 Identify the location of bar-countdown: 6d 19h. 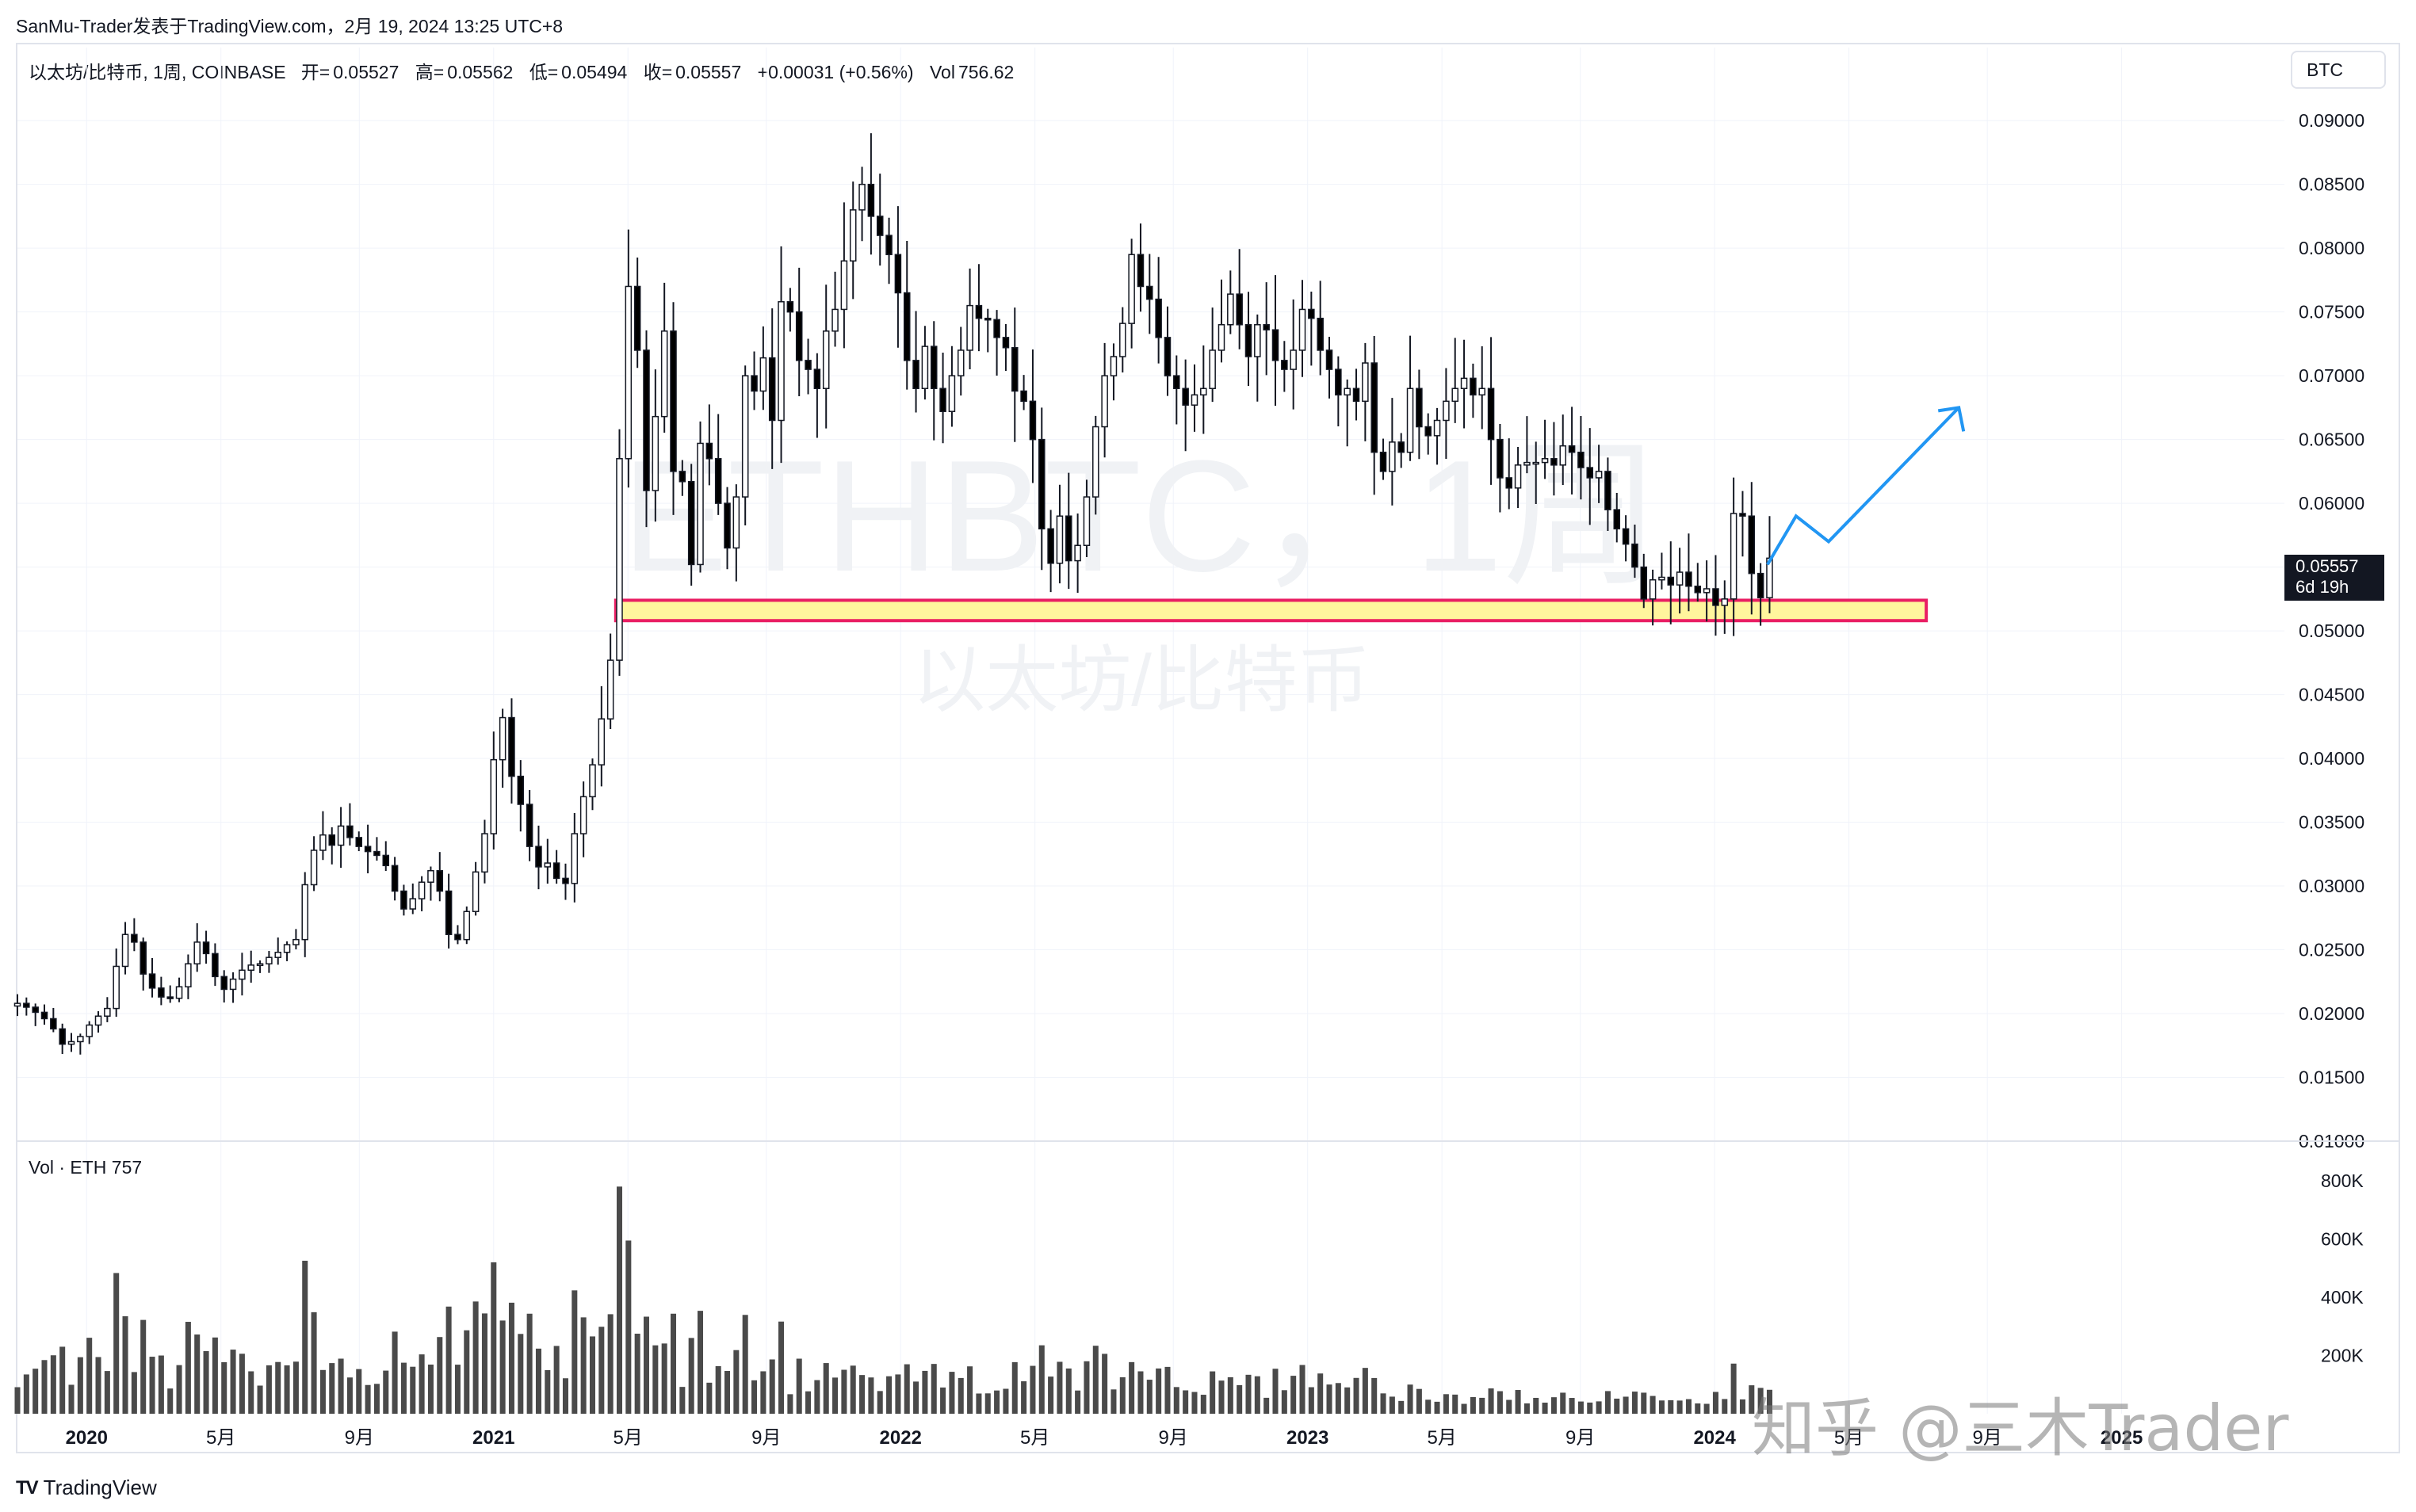
(2322, 587).